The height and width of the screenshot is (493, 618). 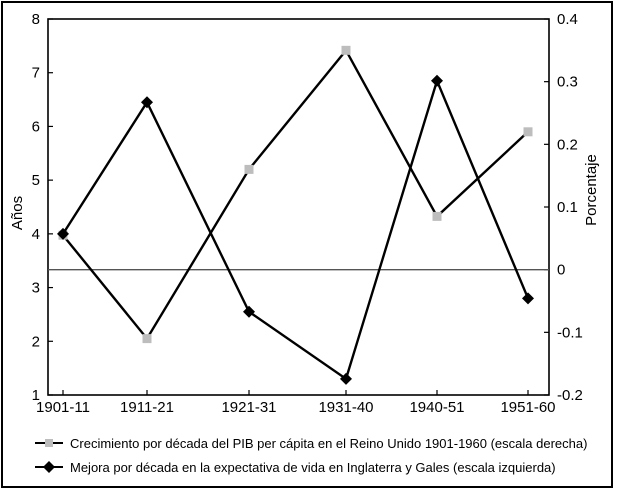 What do you see at coordinates (36, 395) in the screenshot?
I see `left-tick-label: 1` at bounding box center [36, 395].